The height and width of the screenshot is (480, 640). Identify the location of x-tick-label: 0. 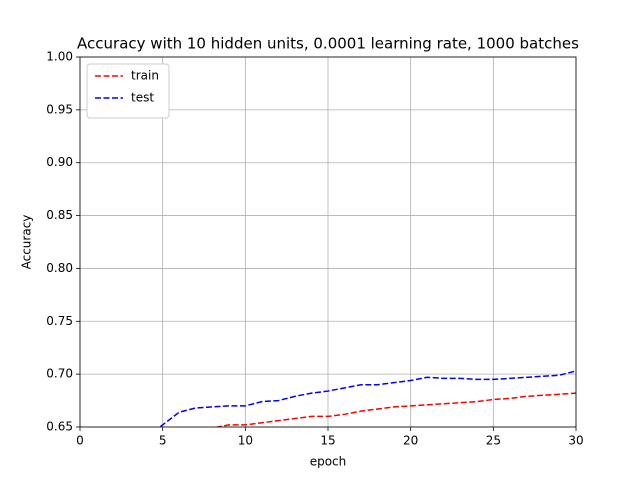
(80, 441).